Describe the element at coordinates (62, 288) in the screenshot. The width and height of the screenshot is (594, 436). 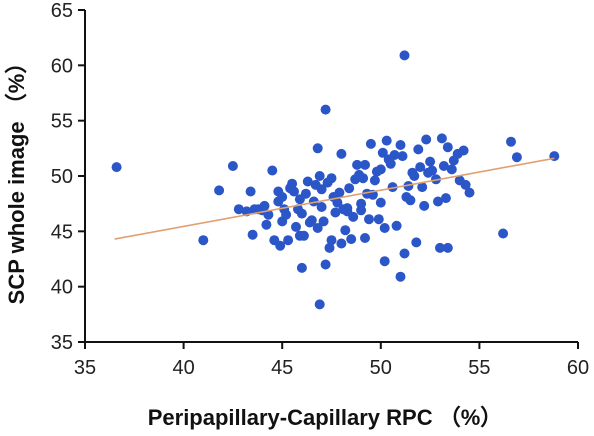
I see `y-tick-label: 40` at that location.